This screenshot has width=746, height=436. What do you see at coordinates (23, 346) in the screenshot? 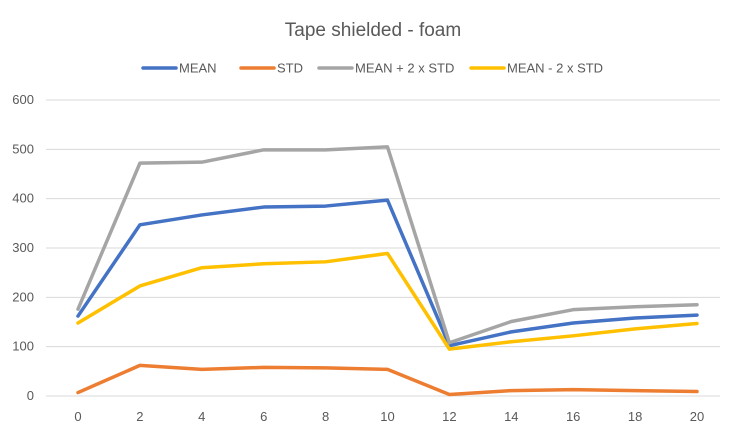
I see `y-tick-label: 100` at bounding box center [23, 346].